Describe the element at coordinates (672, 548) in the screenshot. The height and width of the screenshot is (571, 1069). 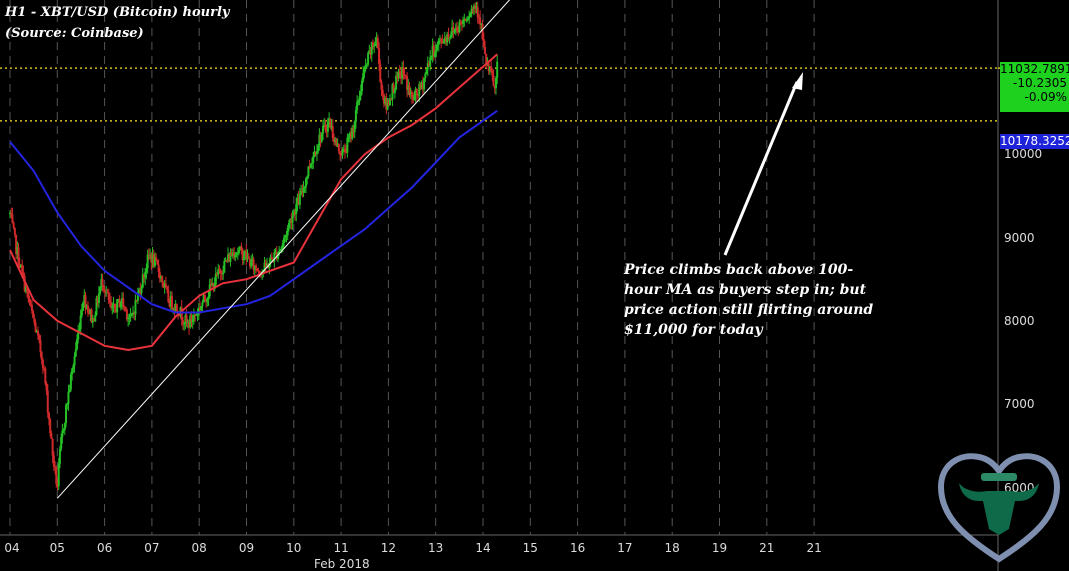
I see `x-tick-label: 18` at that location.